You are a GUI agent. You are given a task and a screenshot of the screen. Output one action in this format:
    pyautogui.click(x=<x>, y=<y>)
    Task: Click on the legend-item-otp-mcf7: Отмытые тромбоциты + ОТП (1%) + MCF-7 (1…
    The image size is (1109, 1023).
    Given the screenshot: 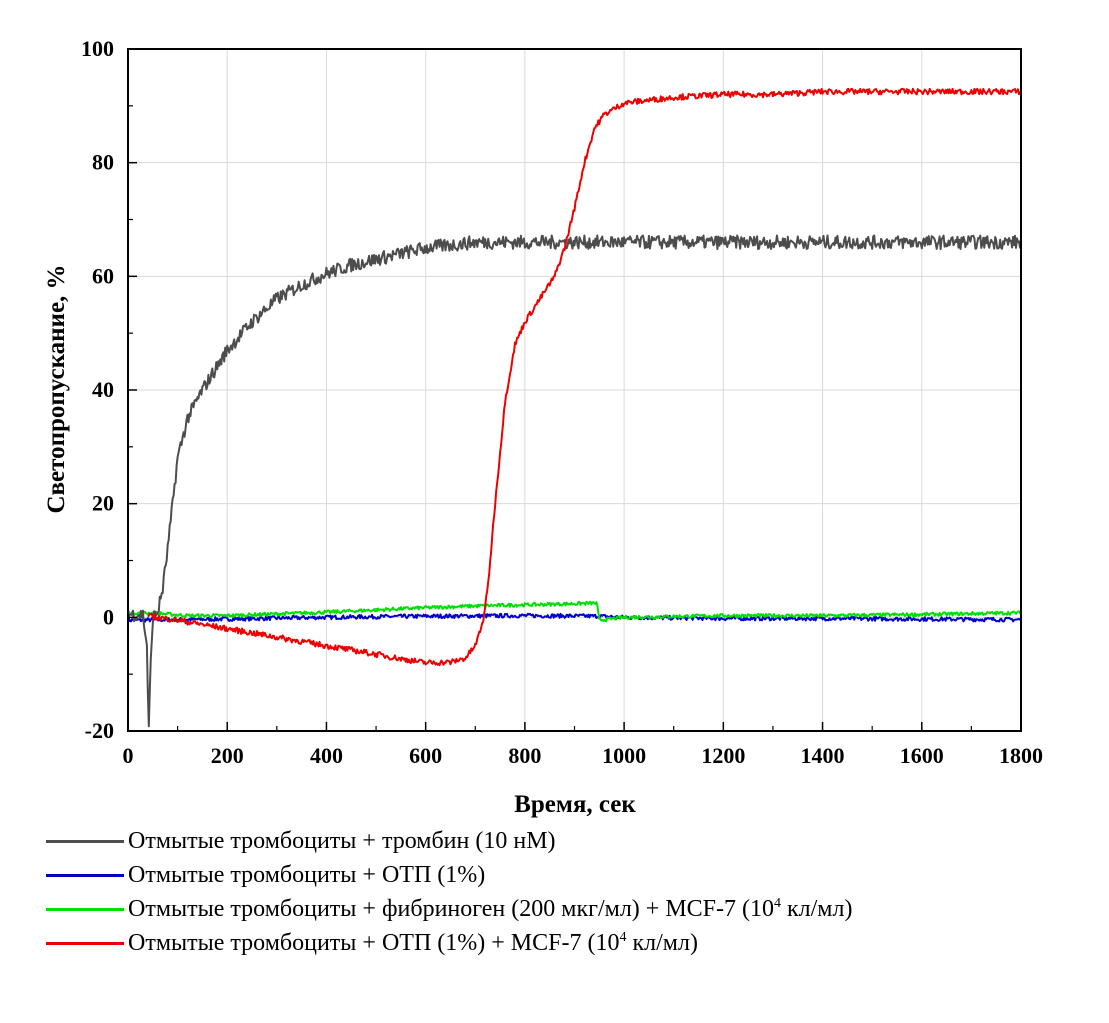 What is the action you would take?
    pyautogui.click(x=449, y=943)
    